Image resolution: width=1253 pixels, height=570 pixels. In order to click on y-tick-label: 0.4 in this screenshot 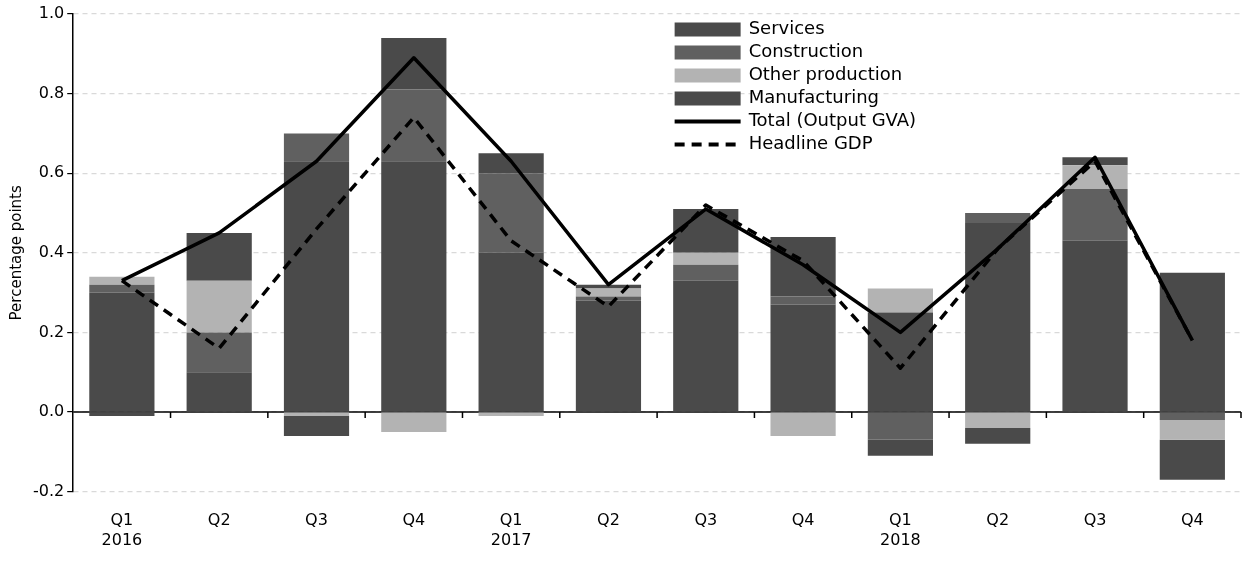, I will do `click(51, 251)`.